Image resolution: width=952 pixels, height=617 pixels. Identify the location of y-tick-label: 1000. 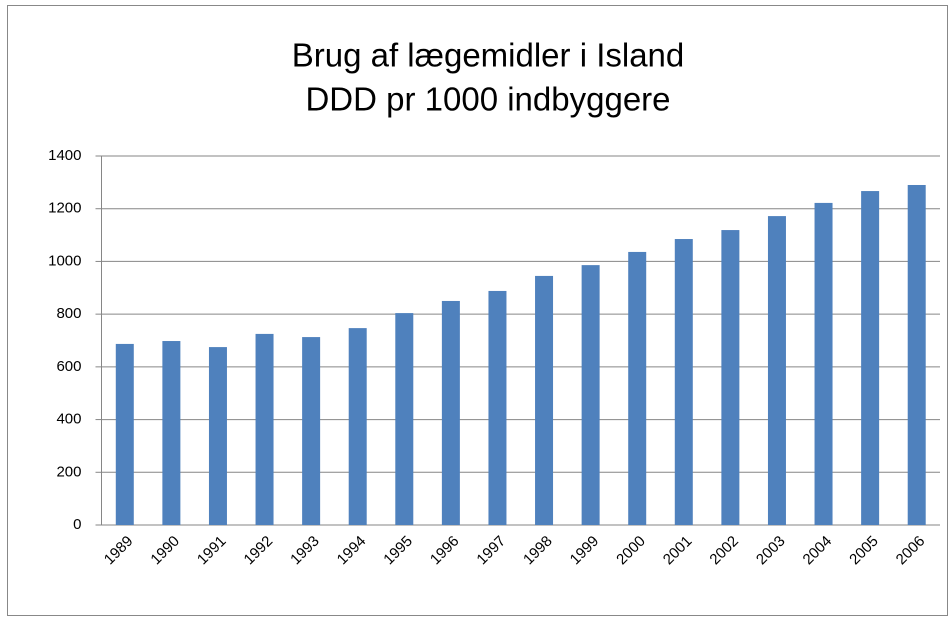
(64, 260).